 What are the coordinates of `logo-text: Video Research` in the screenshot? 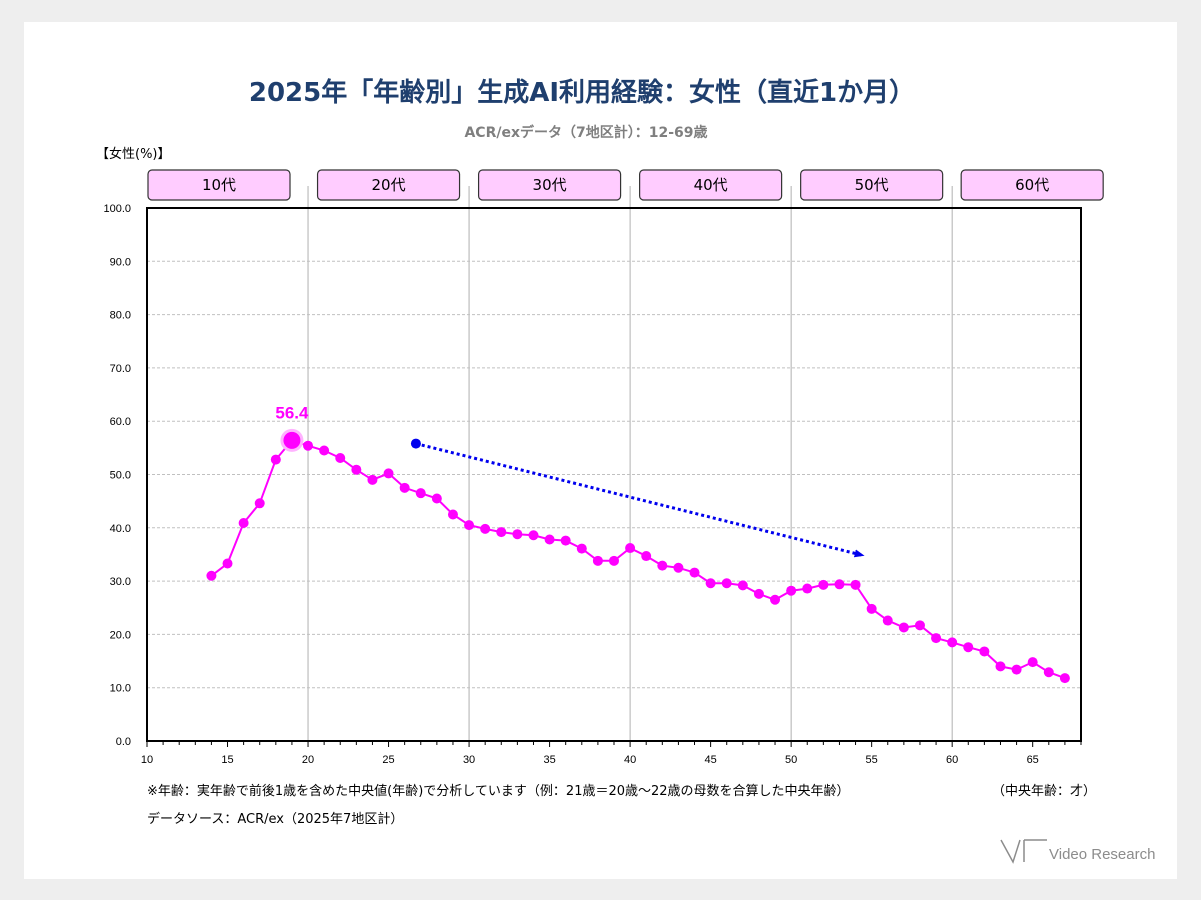 It's located at (1102, 854).